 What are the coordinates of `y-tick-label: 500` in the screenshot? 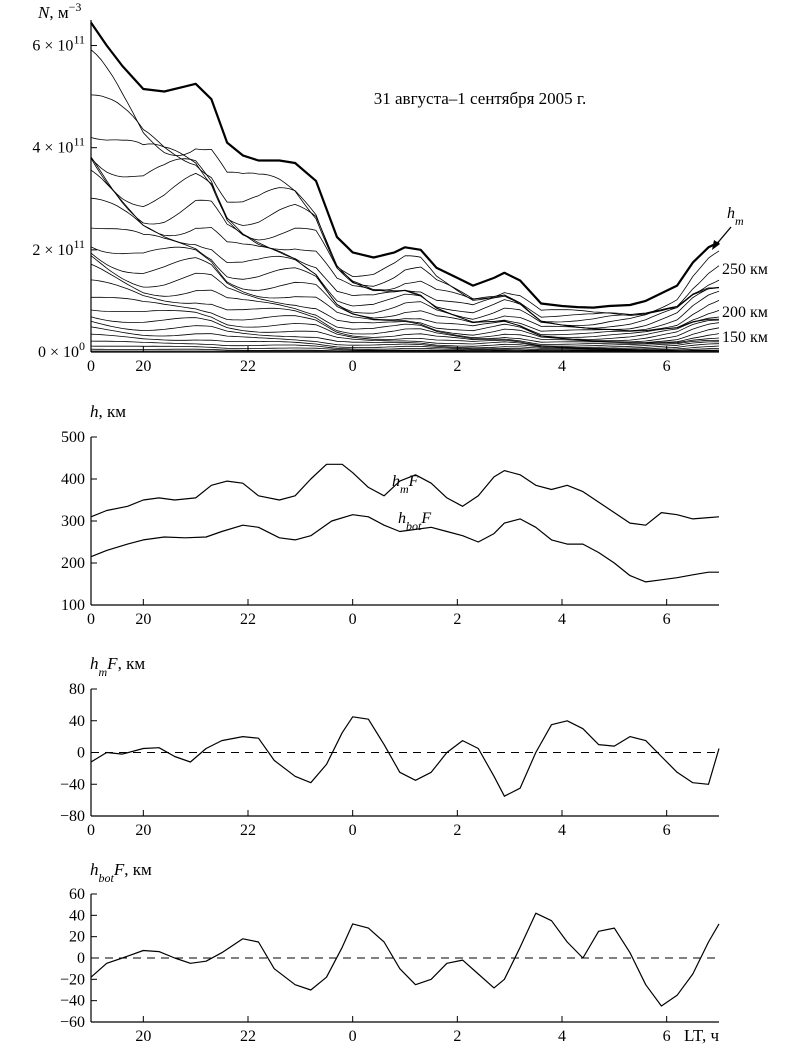 It's located at (73, 437).